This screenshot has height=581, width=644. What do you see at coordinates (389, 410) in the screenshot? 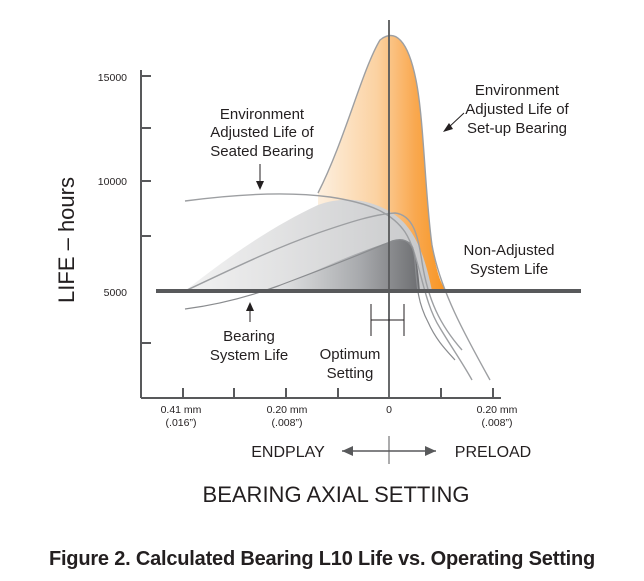
I see `x-tick-label-zero: 0` at bounding box center [389, 410].